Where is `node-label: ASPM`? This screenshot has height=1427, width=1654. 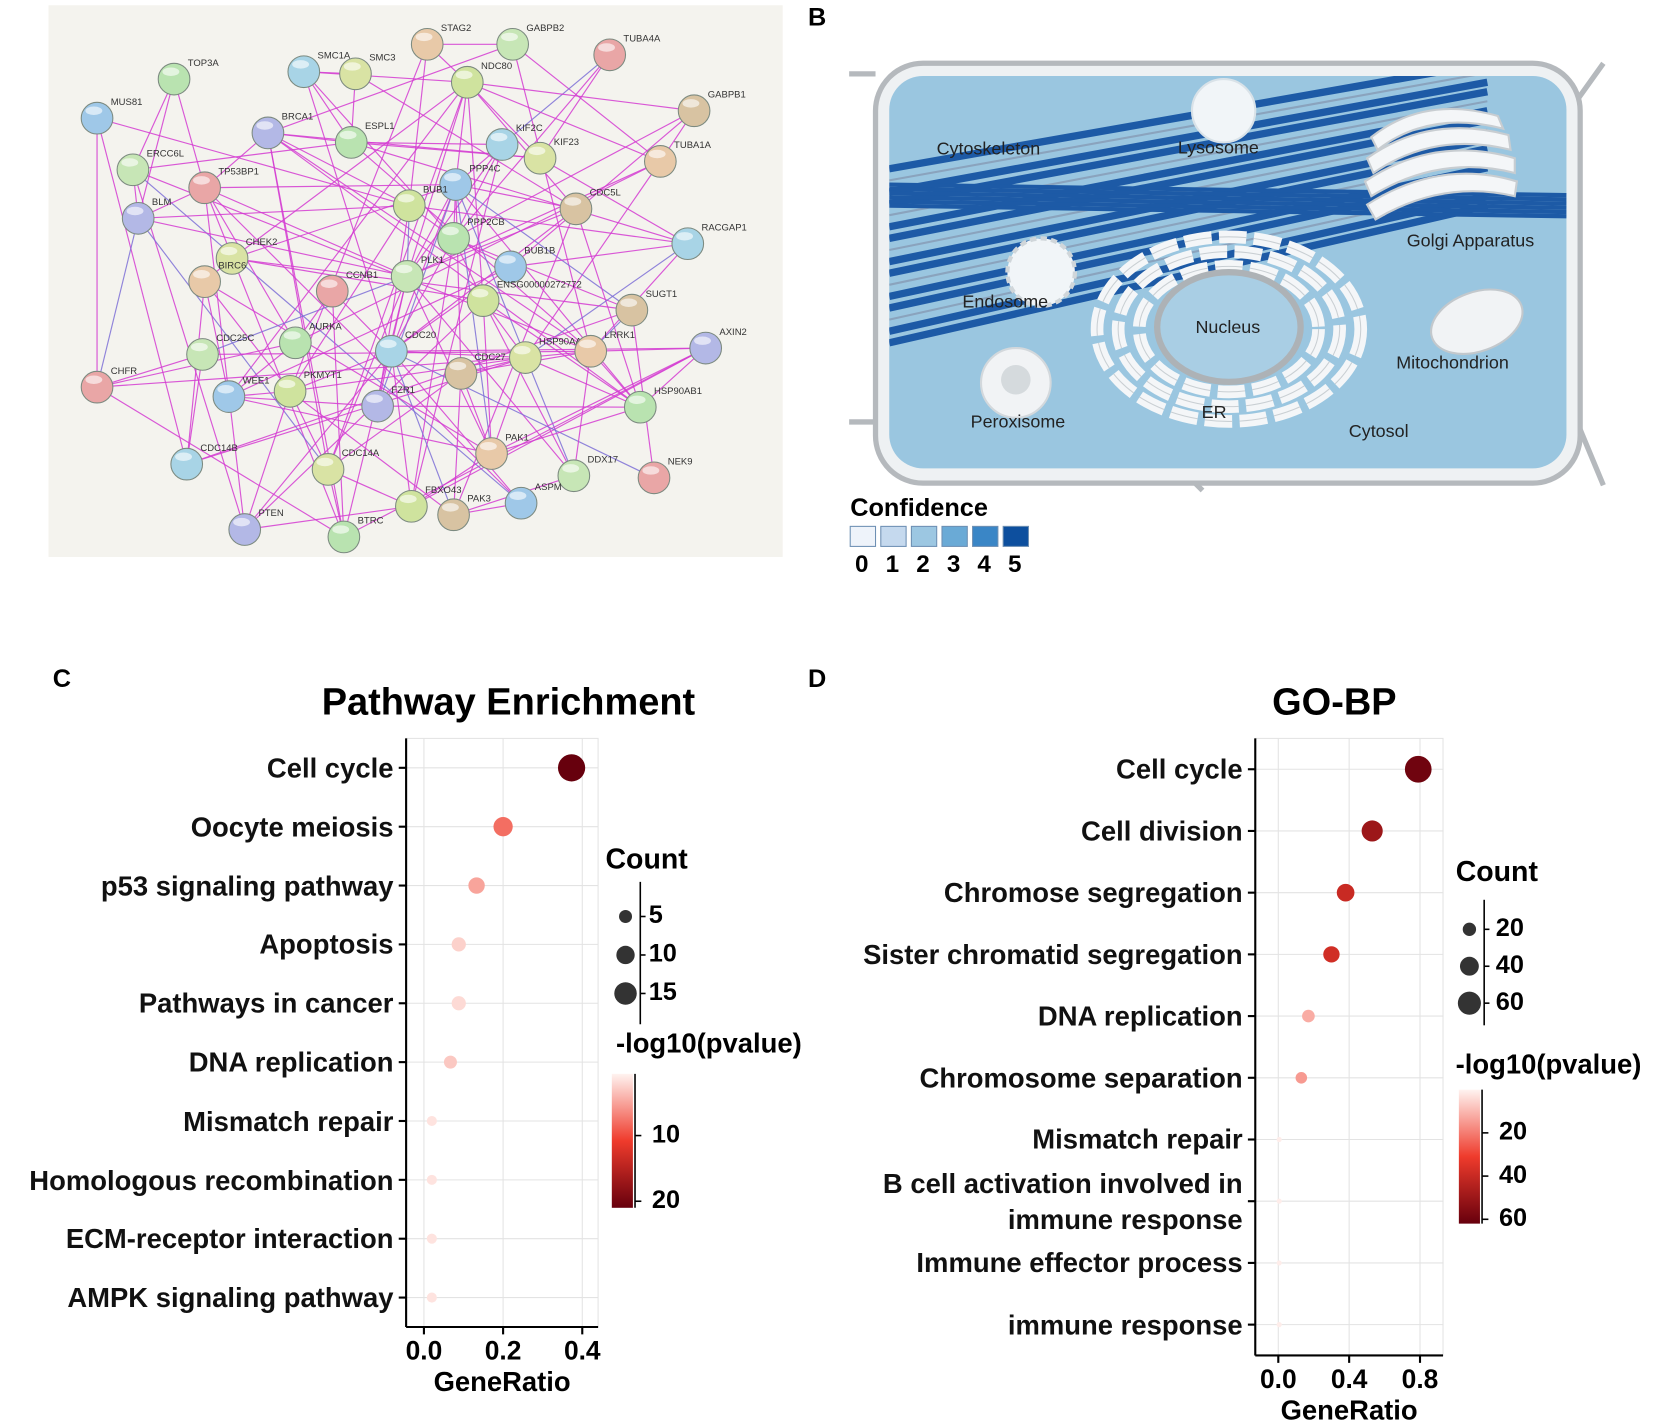 node-label: ASPM is located at coordinates (548, 487).